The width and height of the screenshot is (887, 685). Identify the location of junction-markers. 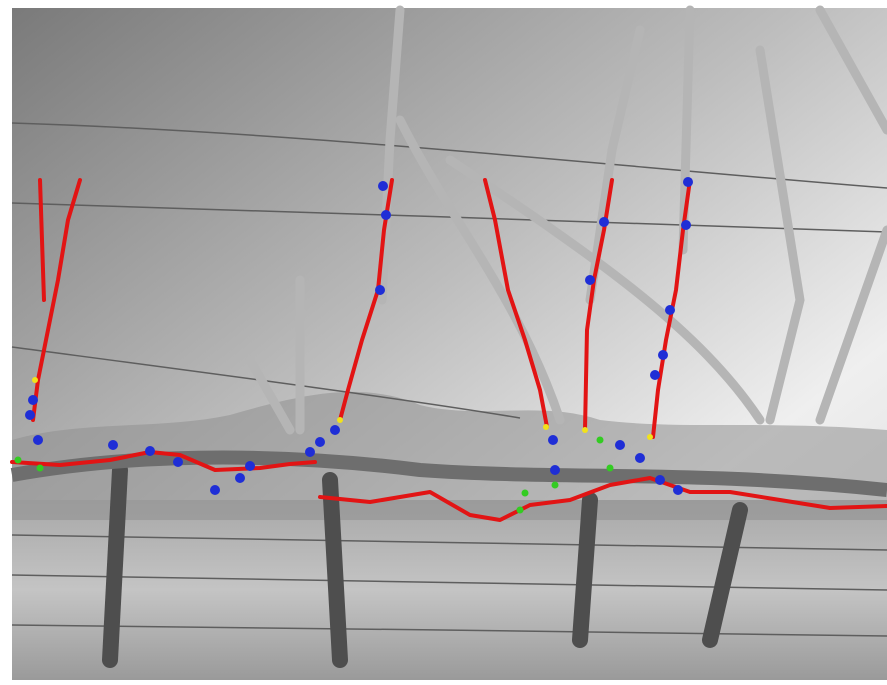
(342, 408).